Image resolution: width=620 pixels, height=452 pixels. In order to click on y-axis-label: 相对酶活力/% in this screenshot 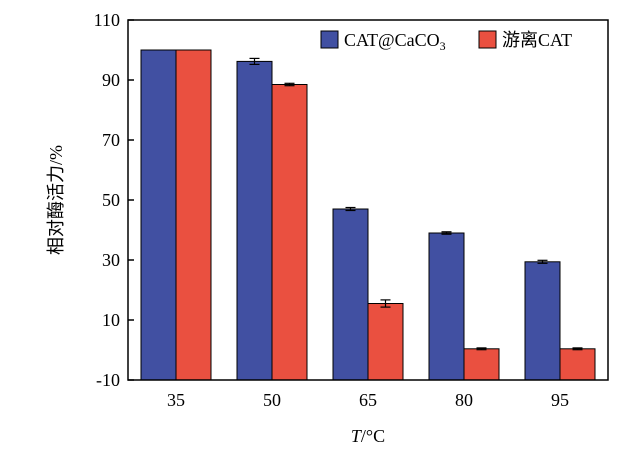, I will do `click(56, 200)`.